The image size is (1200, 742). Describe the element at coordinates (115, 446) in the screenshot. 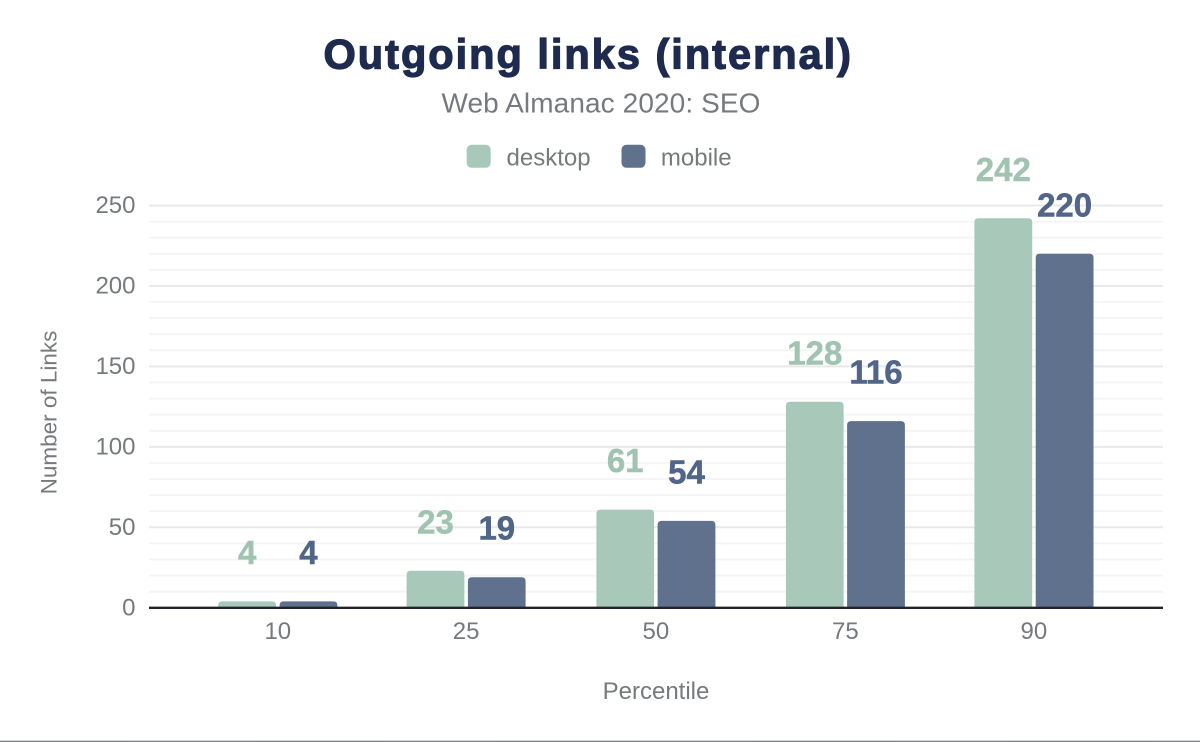

I see `svg-text: 100` at that location.